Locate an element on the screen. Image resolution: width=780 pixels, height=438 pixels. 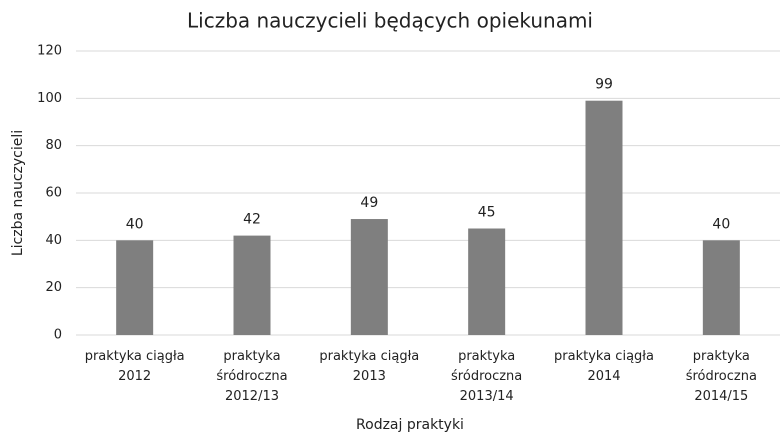
x-tick-label: praktyka śródroczna 2013/14 is located at coordinates (487, 376).